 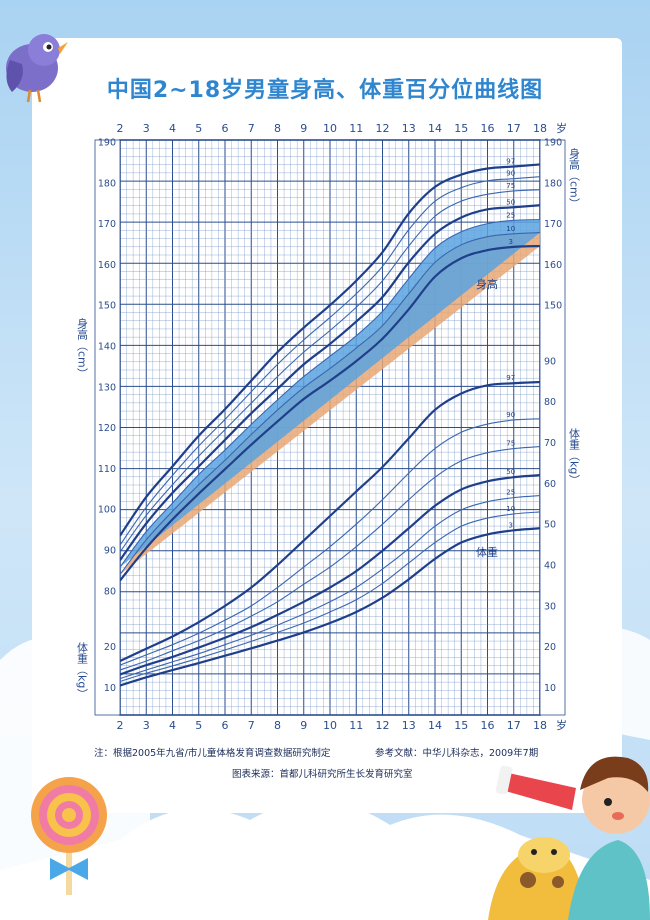 What do you see at coordinates (107, 469) in the screenshot?
I see `height-tick-left: 110` at bounding box center [107, 469].